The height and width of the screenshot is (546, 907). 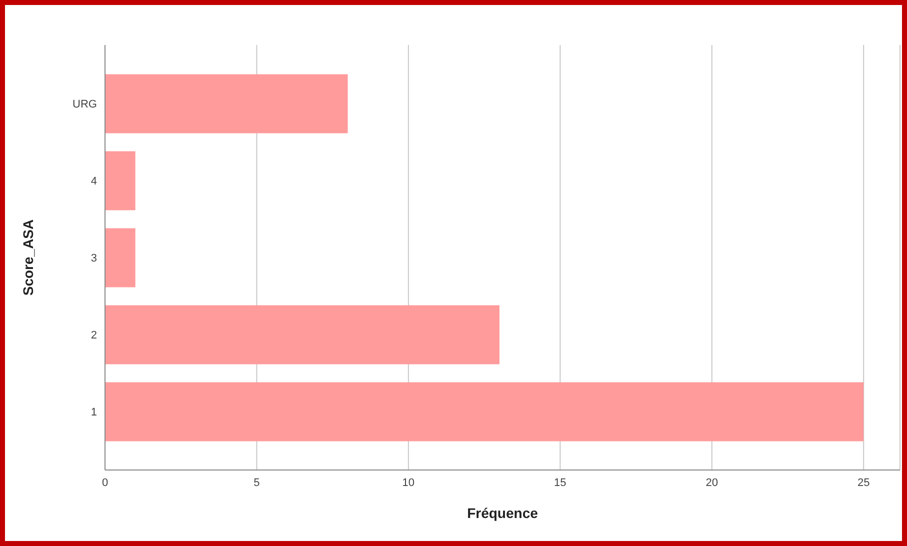 I want to click on x-tick-label: 10, so click(x=408, y=482).